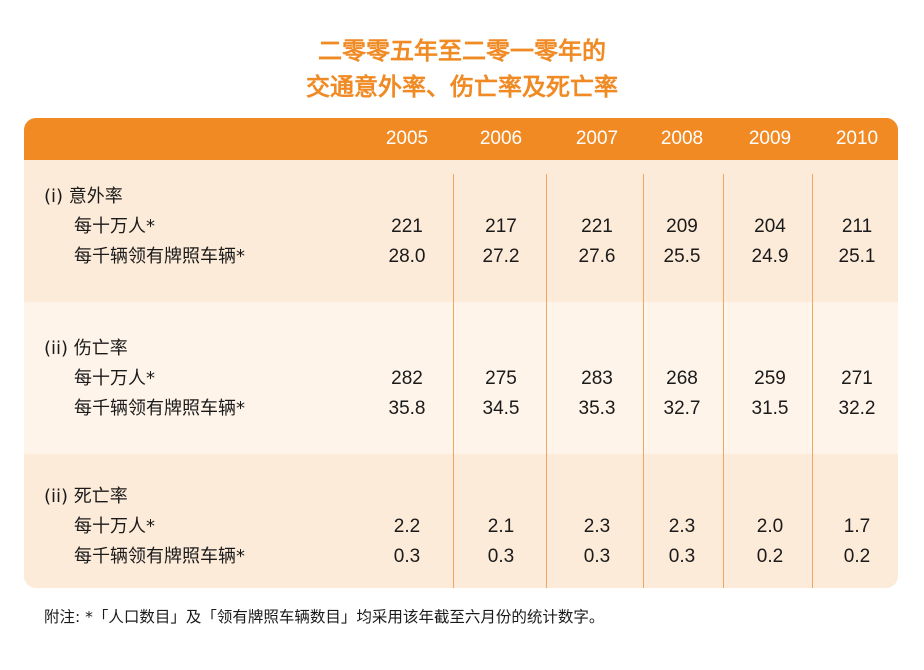 This screenshot has width=924, height=670. What do you see at coordinates (770, 138) in the screenshot?
I see `column-header-year: 2009` at bounding box center [770, 138].